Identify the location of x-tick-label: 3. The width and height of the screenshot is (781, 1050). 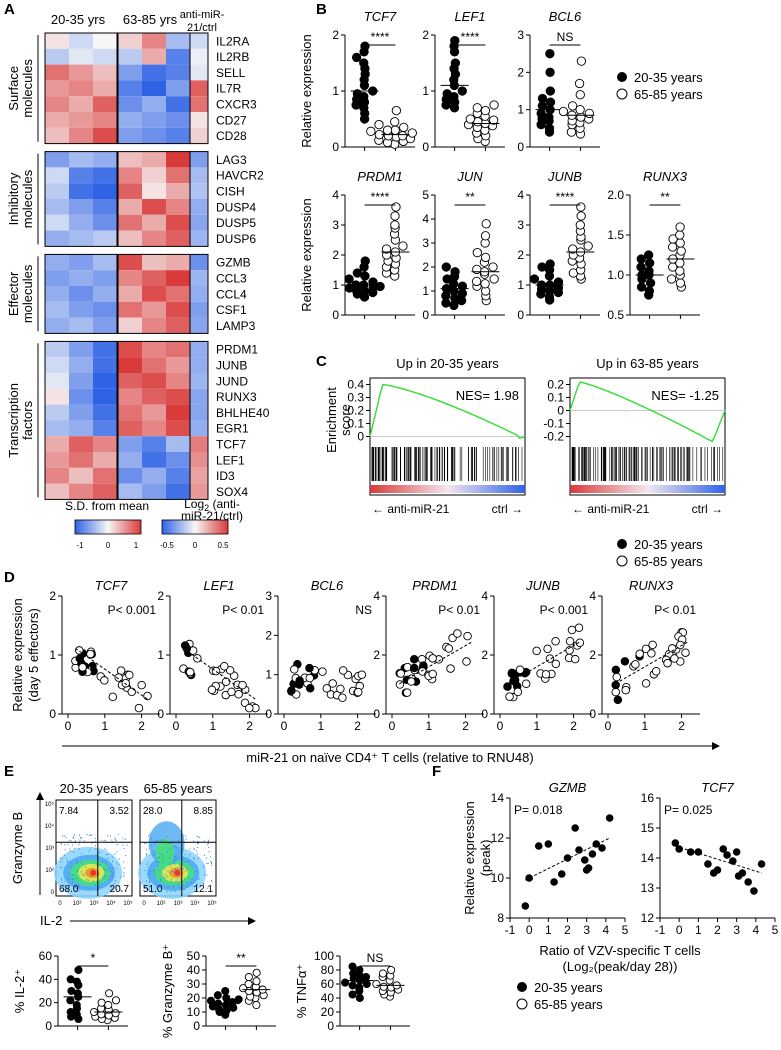
(736, 930).